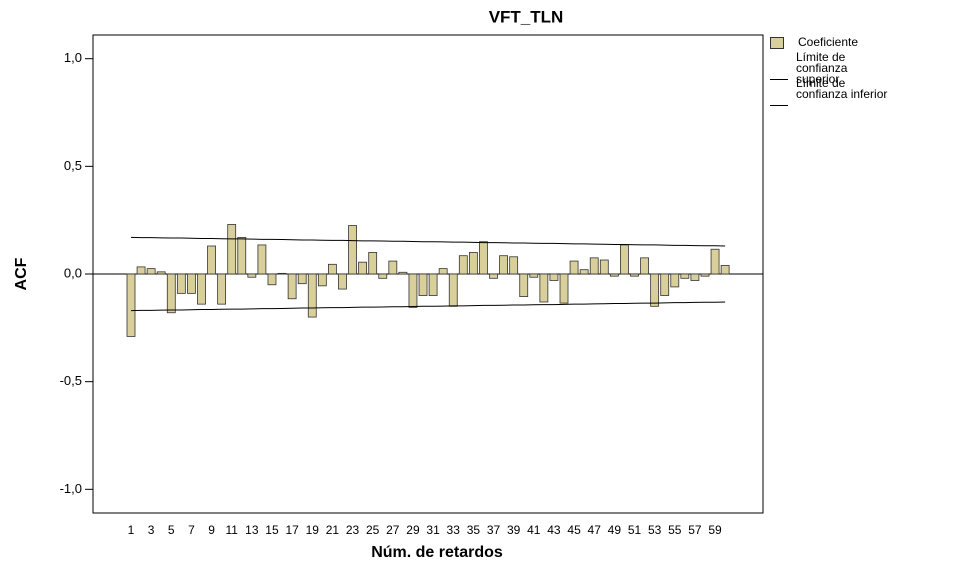 This screenshot has height=569, width=953. What do you see at coordinates (211, 530) in the screenshot?
I see `x-tick-label: 9` at bounding box center [211, 530].